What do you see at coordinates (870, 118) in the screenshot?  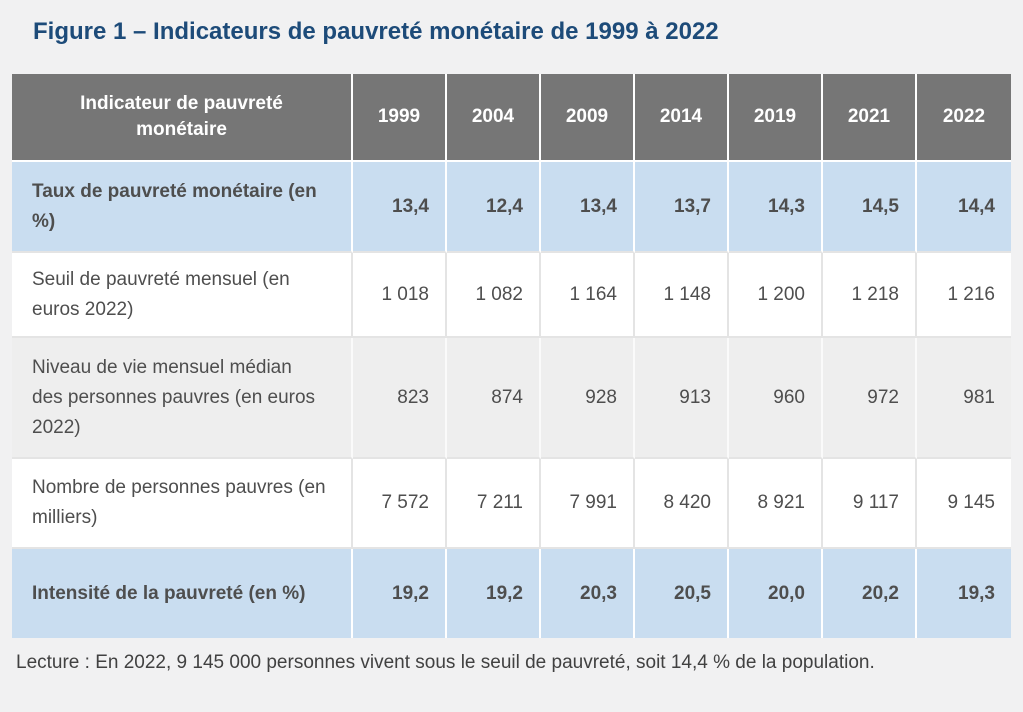 I see `year-column-header: 2021` at bounding box center [870, 118].